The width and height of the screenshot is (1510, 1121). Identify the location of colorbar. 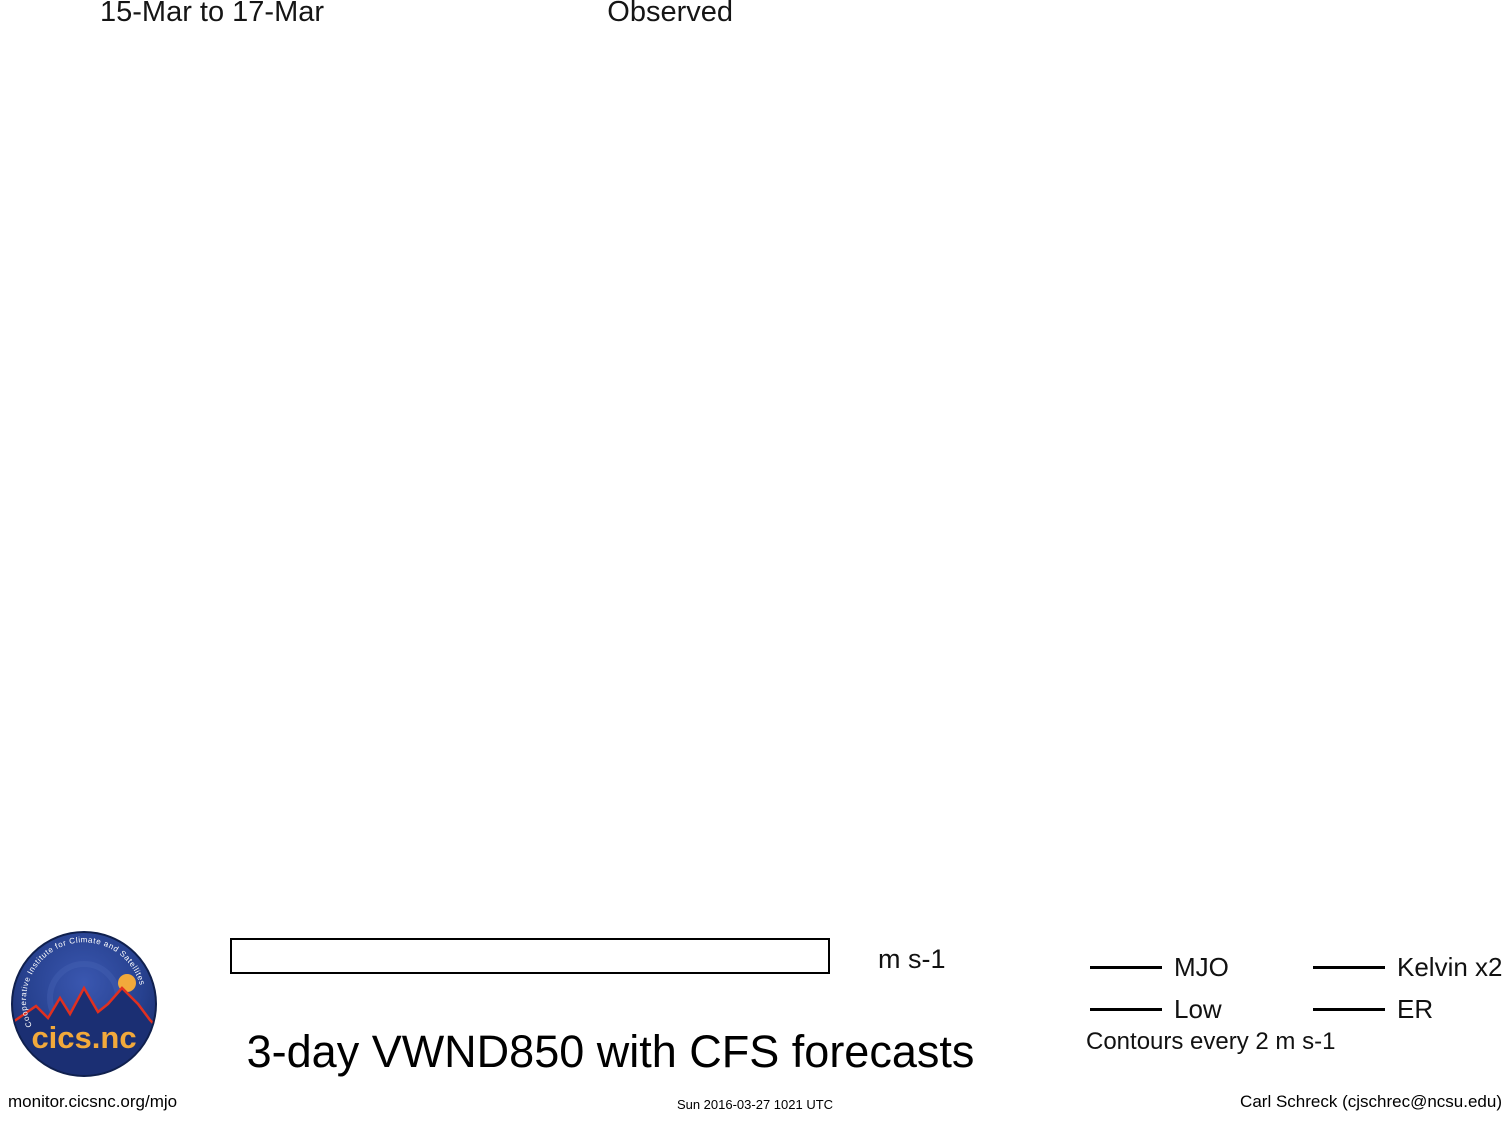
(530, 974).